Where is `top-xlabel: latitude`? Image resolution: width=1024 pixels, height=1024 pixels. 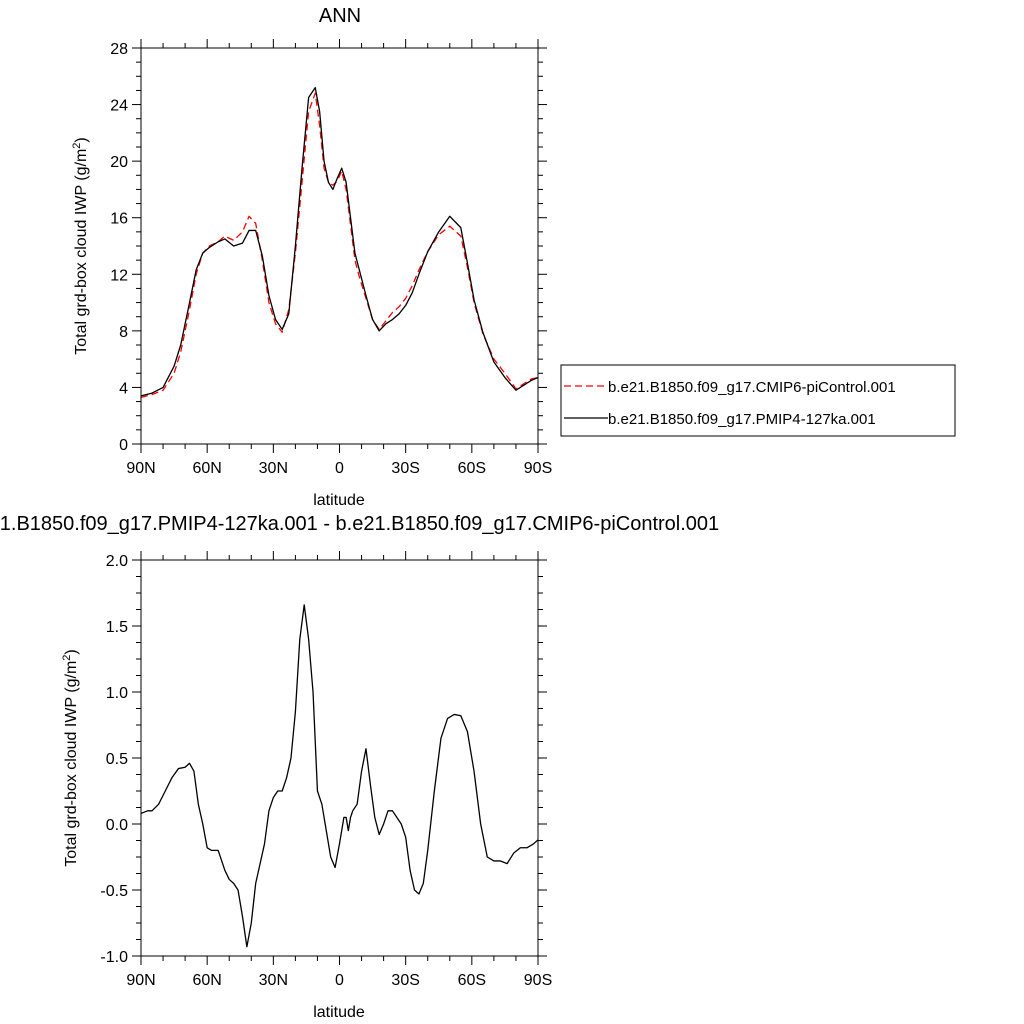
top-xlabel: latitude is located at coordinates (339, 500).